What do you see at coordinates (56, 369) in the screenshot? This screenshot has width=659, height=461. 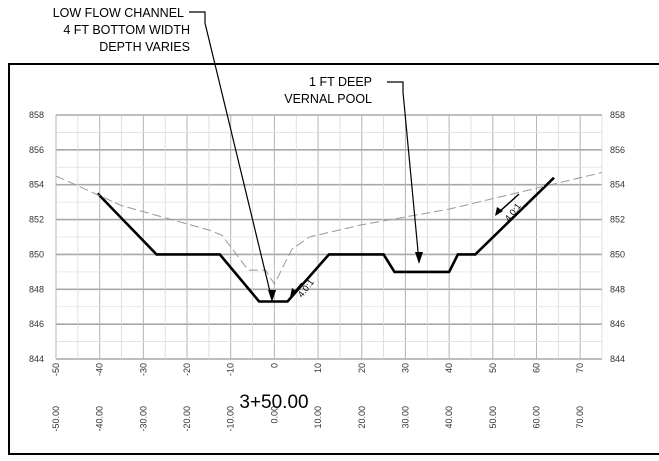 I see `x-tick-label: -50` at bounding box center [56, 369].